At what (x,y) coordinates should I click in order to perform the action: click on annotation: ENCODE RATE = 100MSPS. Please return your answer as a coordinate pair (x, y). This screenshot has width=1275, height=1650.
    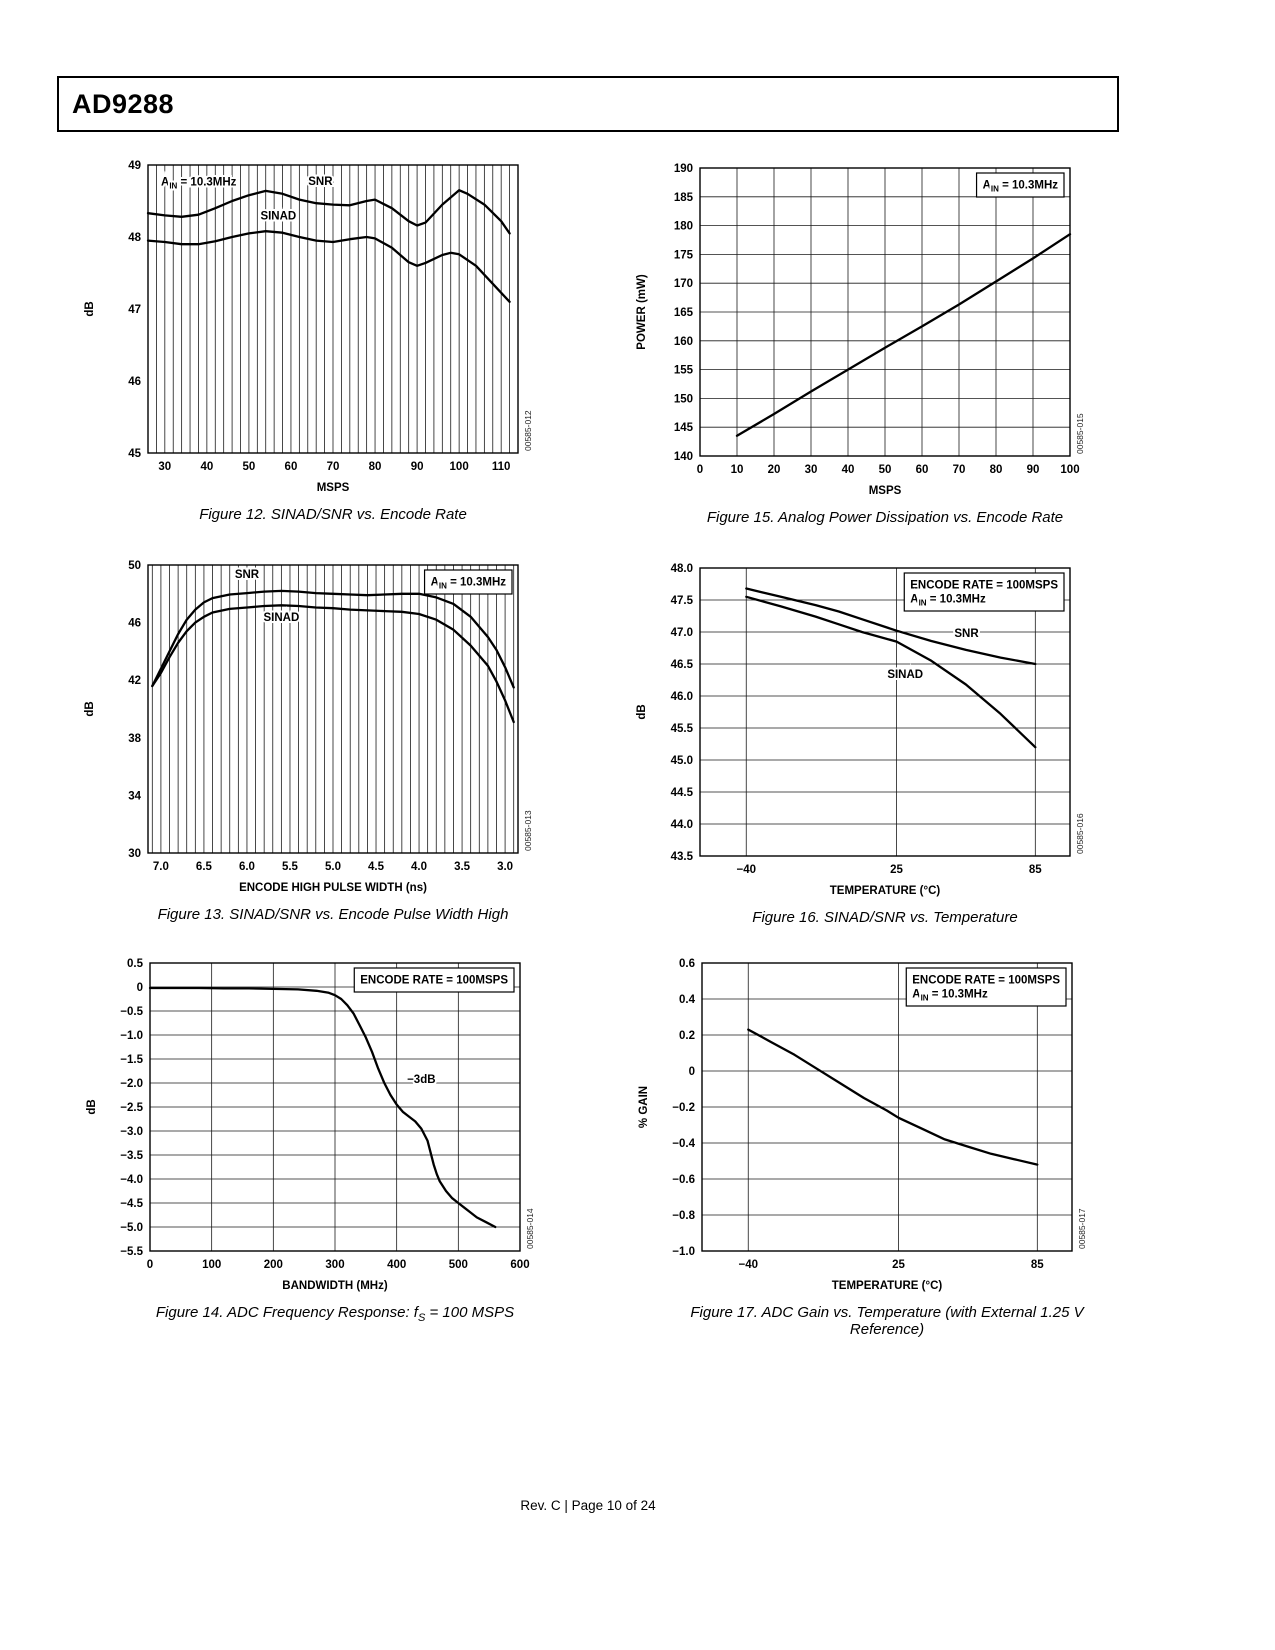
    Looking at the image, I should click on (434, 980).